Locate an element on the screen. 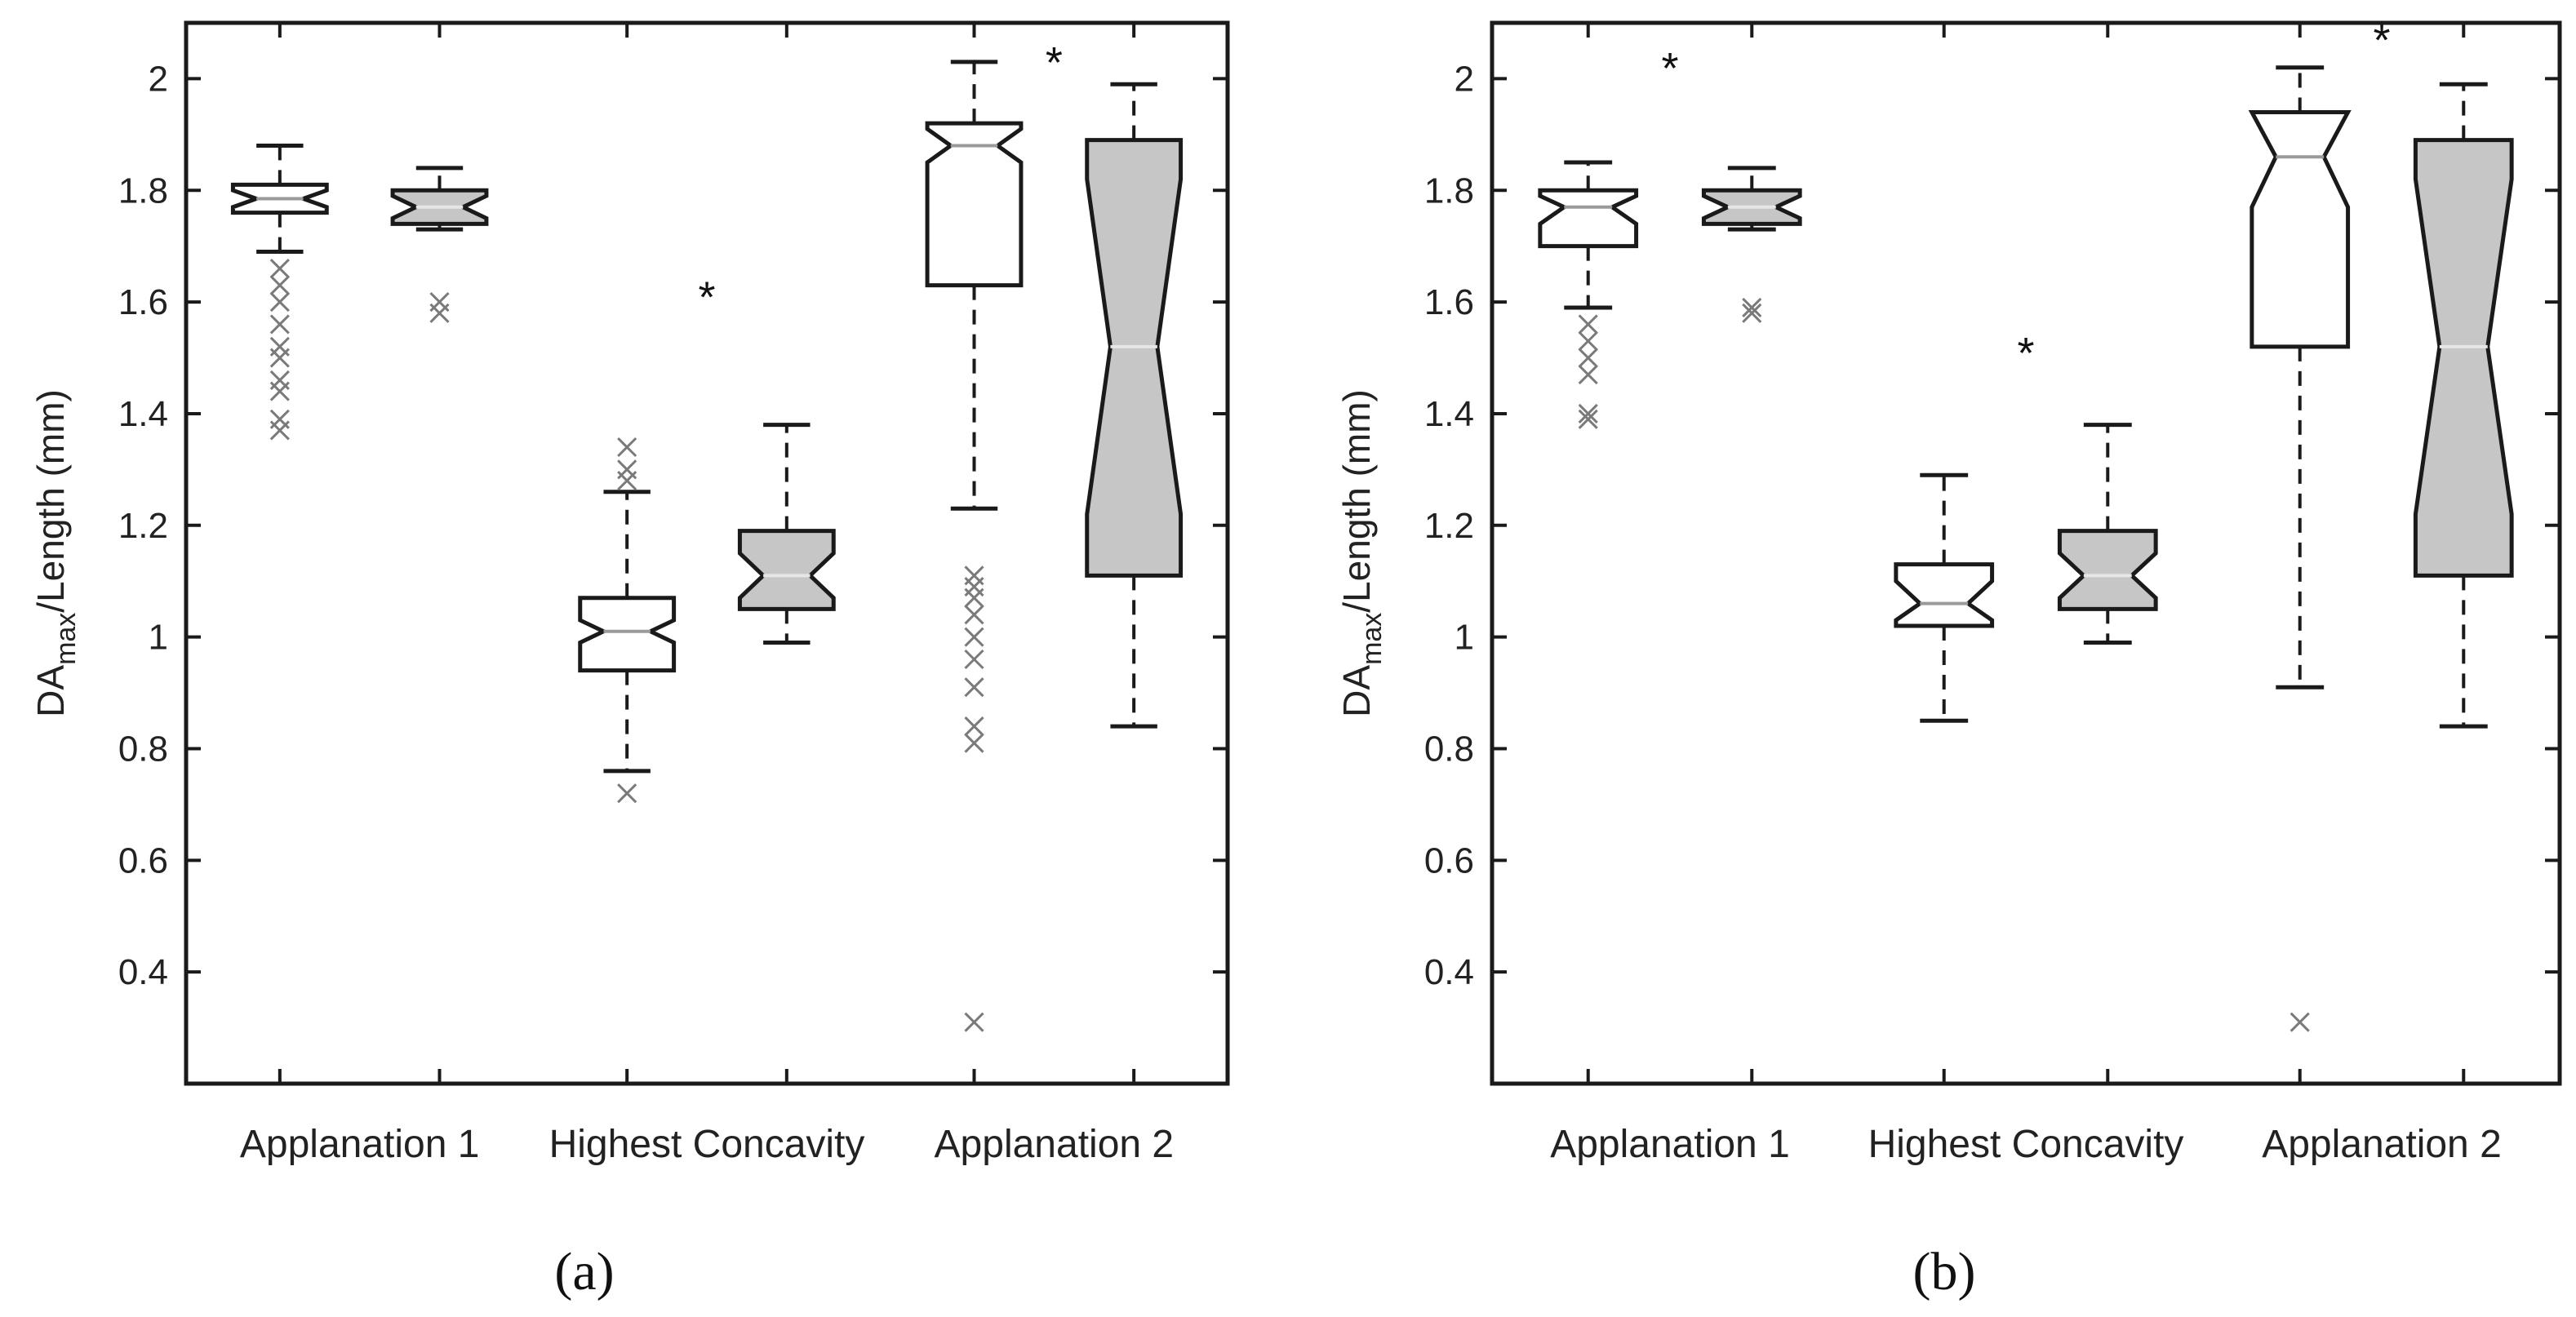 This screenshot has height=1317, width=2576. panel-label: (a) is located at coordinates (584, 1272).